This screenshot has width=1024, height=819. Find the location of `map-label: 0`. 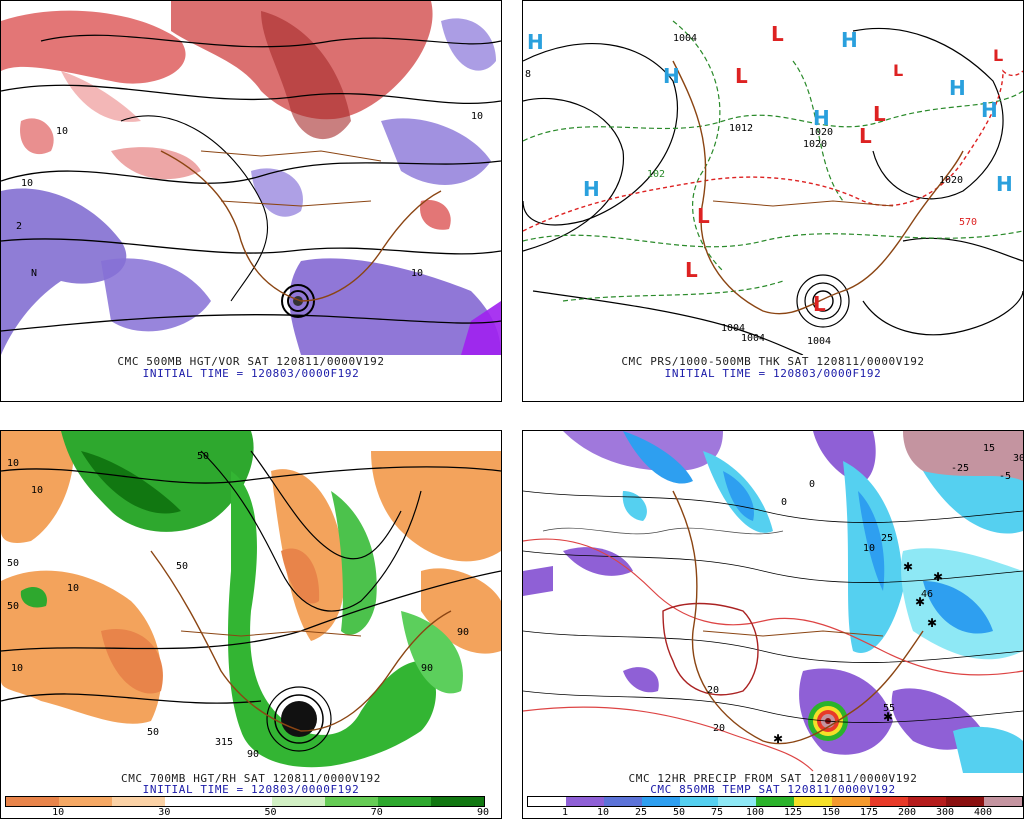

map-label: 0 is located at coordinates (812, 484).